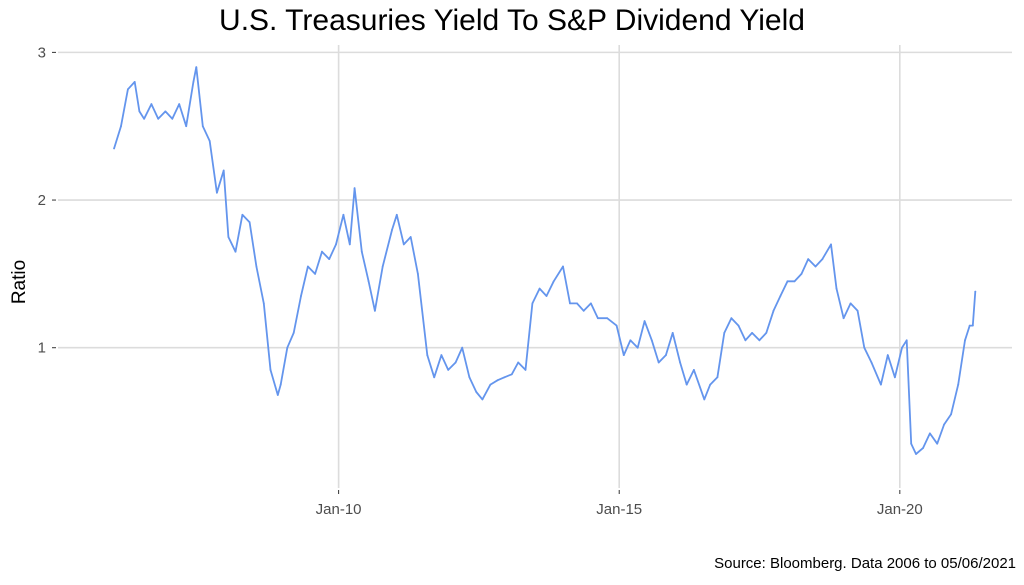  I want to click on y-tick-label: 3, so click(42, 52).